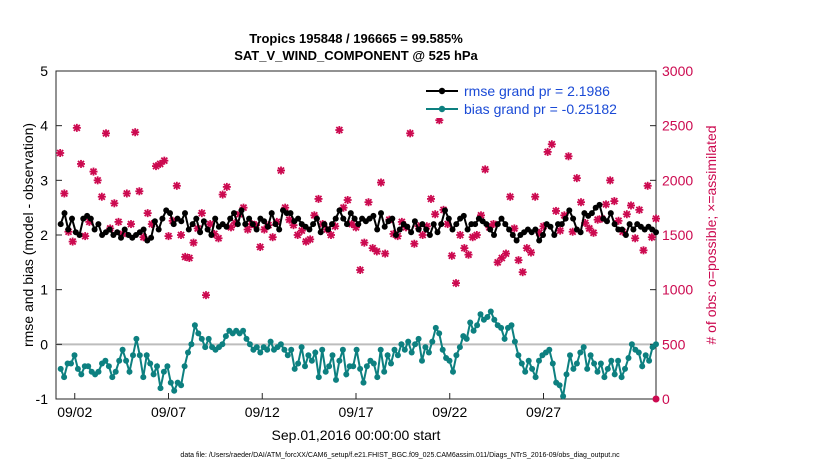 Image resolution: width=830 pixels, height=470 pixels. I want to click on y-tick-label: 3, so click(44, 180).